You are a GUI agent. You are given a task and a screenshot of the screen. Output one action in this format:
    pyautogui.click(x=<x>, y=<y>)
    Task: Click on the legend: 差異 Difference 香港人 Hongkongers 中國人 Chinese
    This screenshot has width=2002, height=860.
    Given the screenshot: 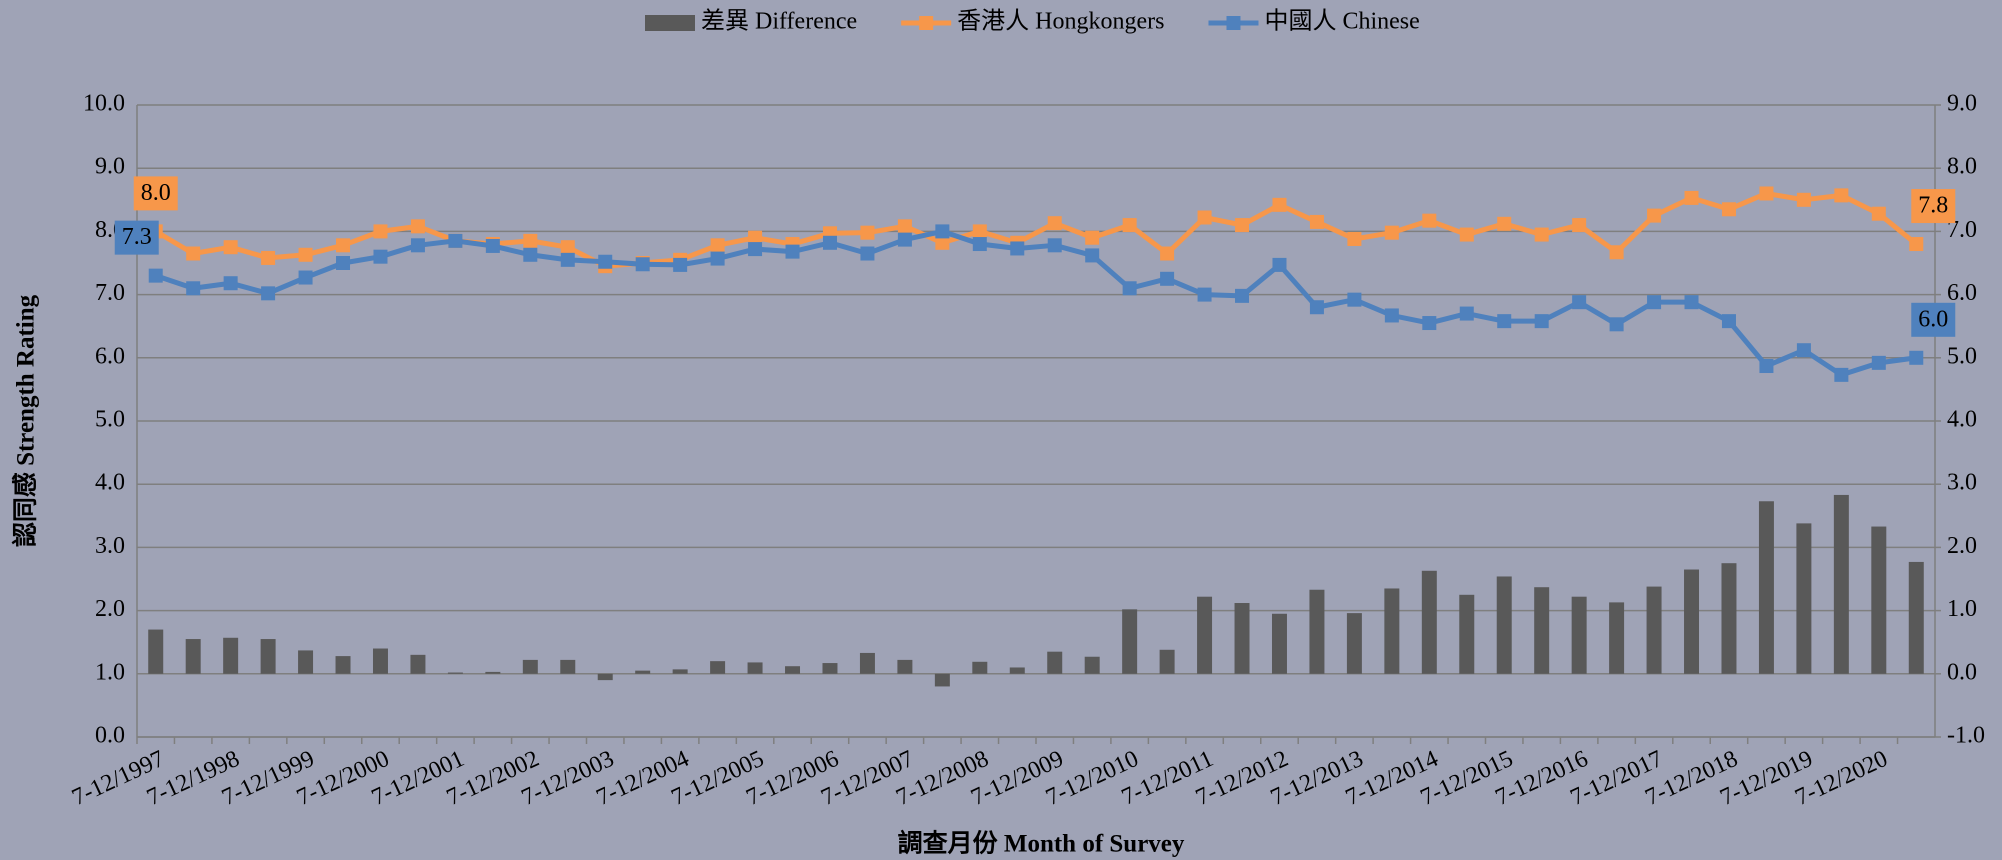 What is the action you would take?
    pyautogui.click(x=1032, y=21)
    